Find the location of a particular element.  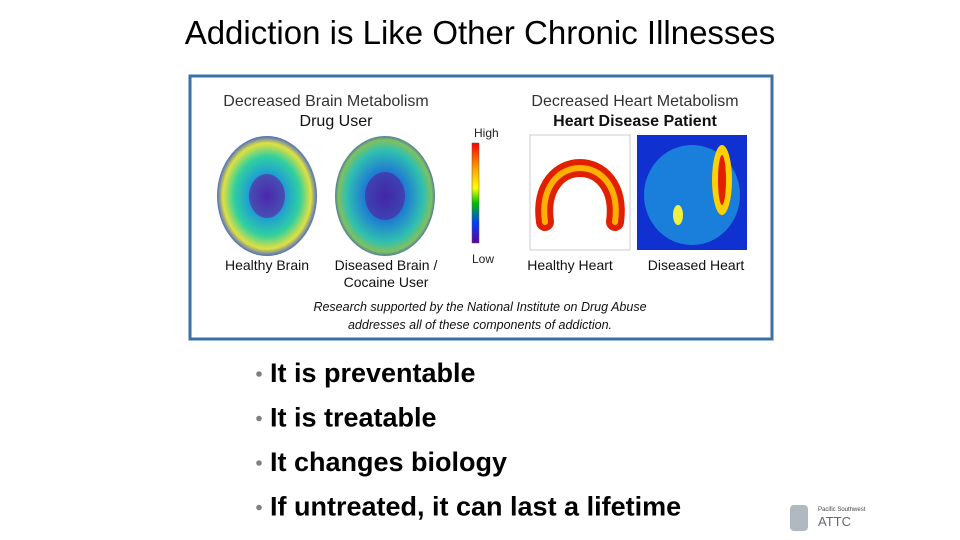

heart-heading: Decreased Heart Metabolism is located at coordinates (634, 101).